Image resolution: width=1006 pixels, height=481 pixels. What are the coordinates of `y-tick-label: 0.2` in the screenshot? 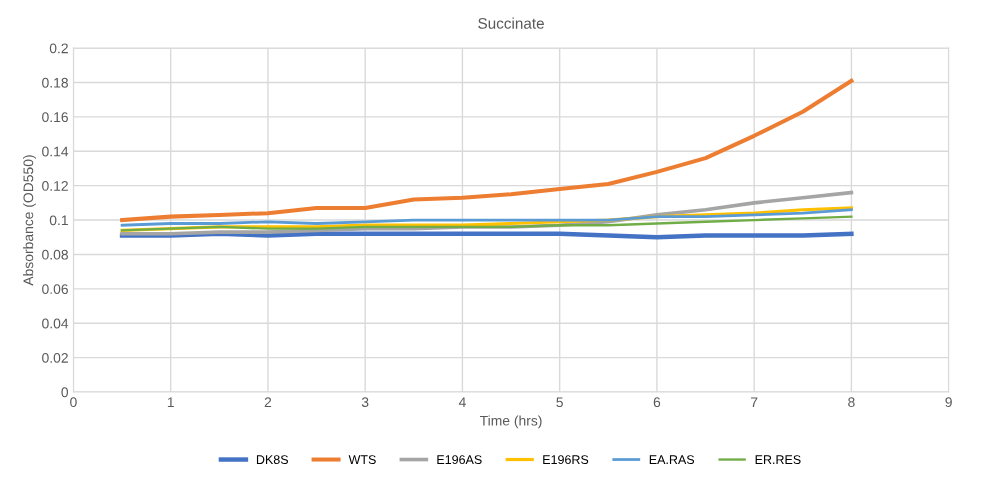 It's located at (58, 48).